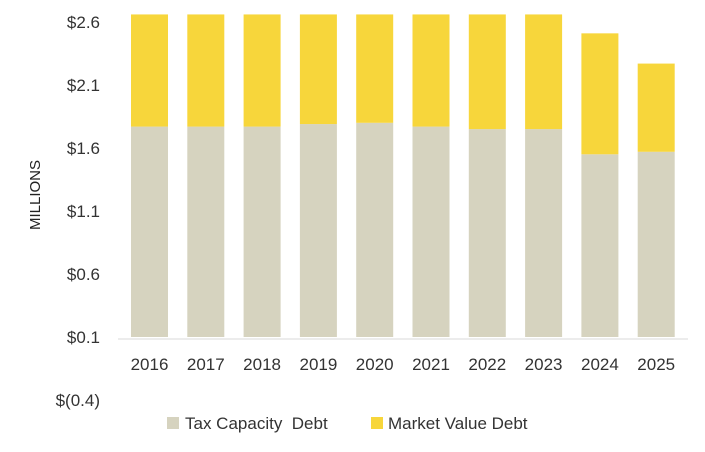  What do you see at coordinates (262, 231) in the screenshot?
I see `bar-tax-capacity-2018` at bounding box center [262, 231].